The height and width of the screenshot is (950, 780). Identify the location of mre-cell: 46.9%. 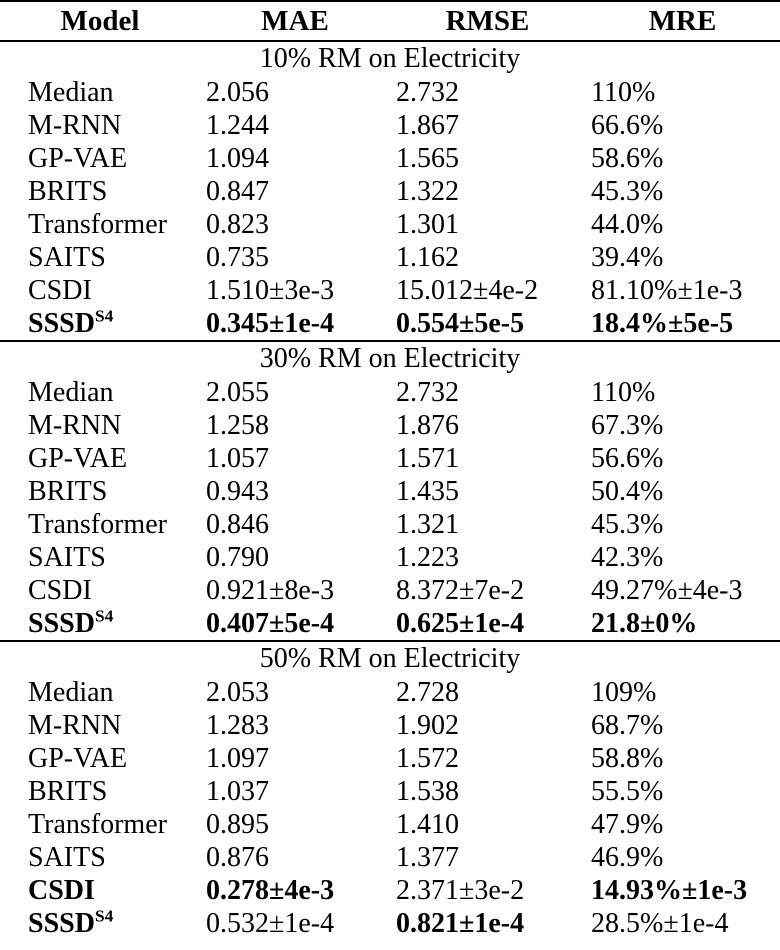
(627, 857).